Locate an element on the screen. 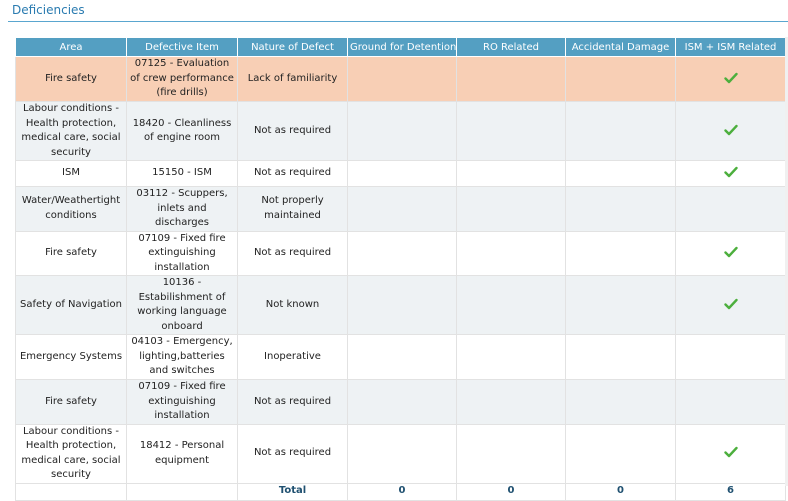  scroll-edge is located at coordinates (786, 261).